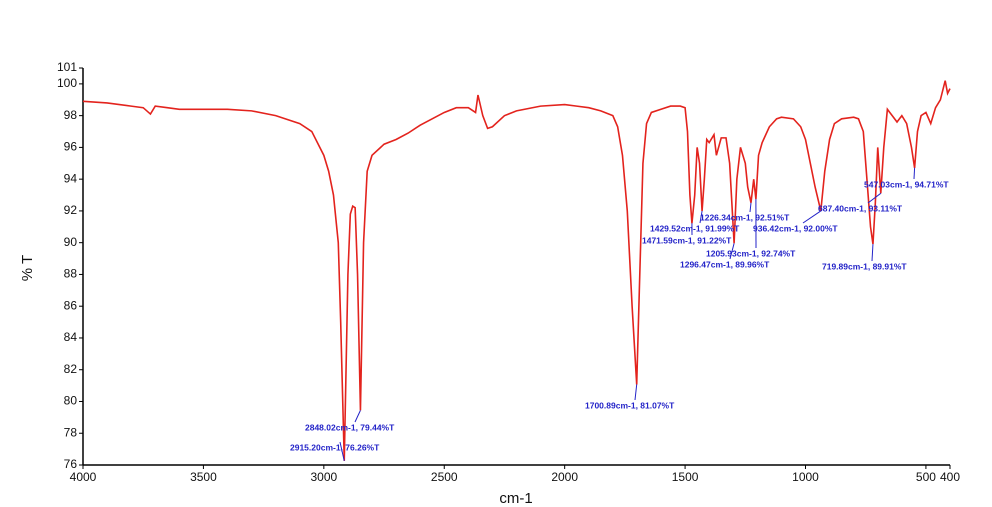 This screenshot has height=507, width=992. Describe the element at coordinates (687, 240) in the screenshot. I see `annotation: 1471.59cm-1, 91.22%T` at that location.